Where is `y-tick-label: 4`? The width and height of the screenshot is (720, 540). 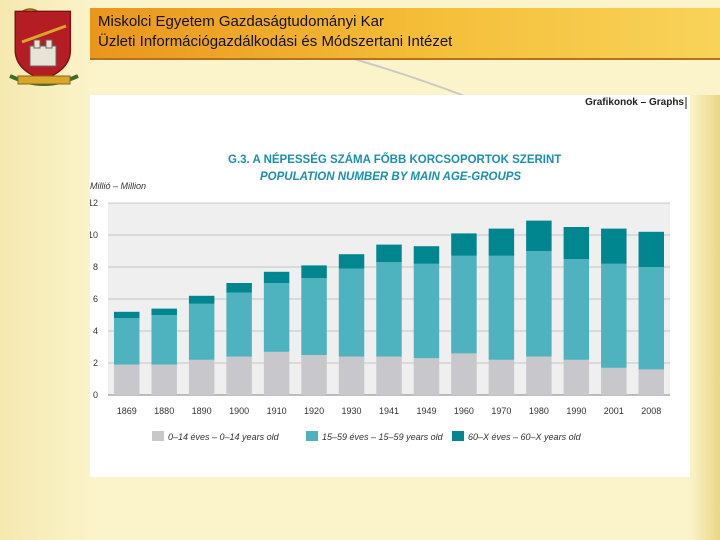
y-tick-label: 4 is located at coordinates (95, 331).